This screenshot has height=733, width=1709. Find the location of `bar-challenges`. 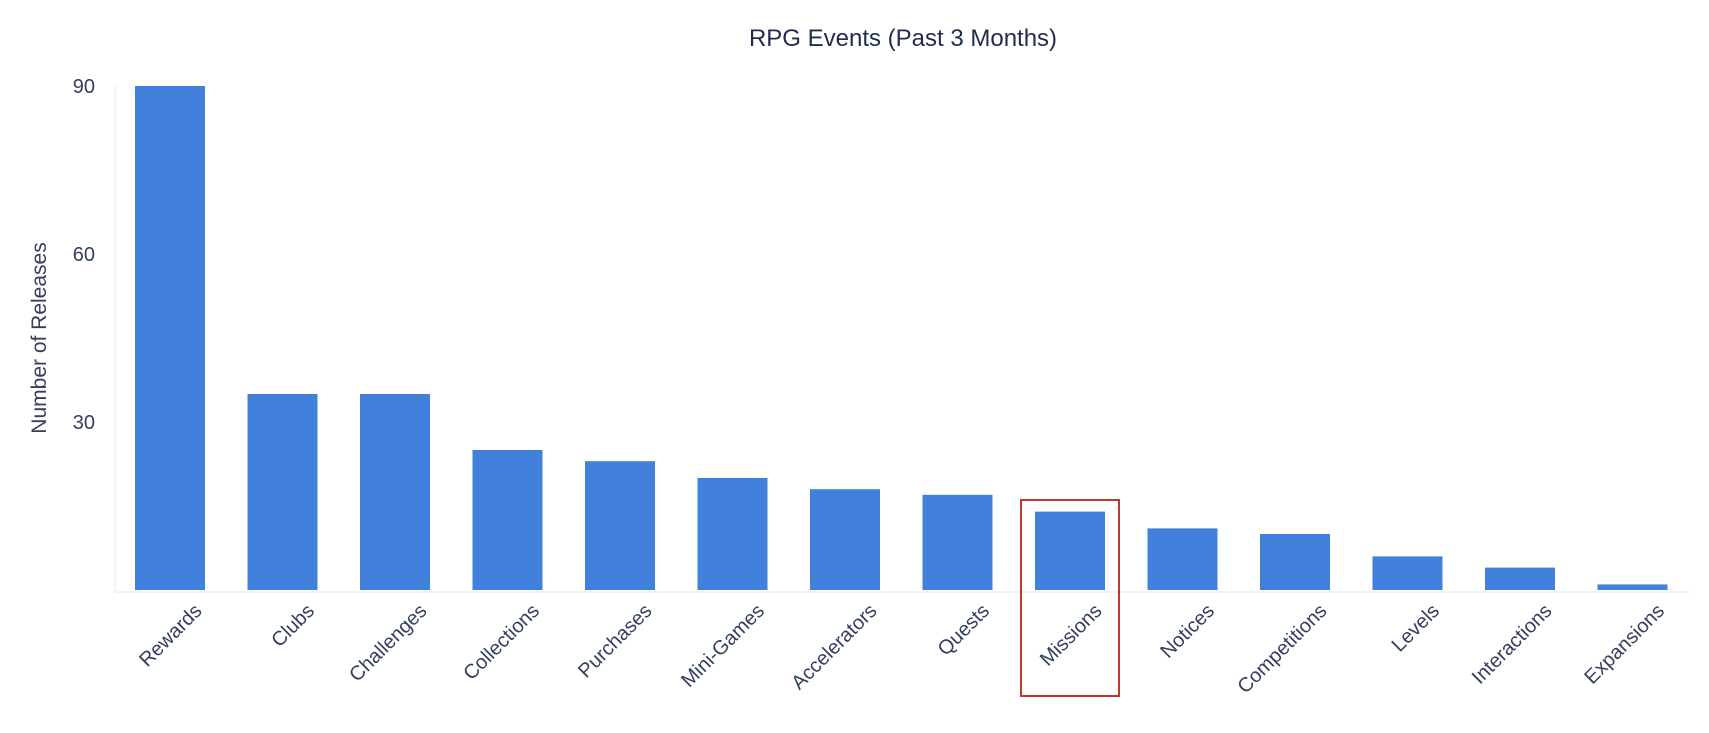

bar-challenges is located at coordinates (395, 492).